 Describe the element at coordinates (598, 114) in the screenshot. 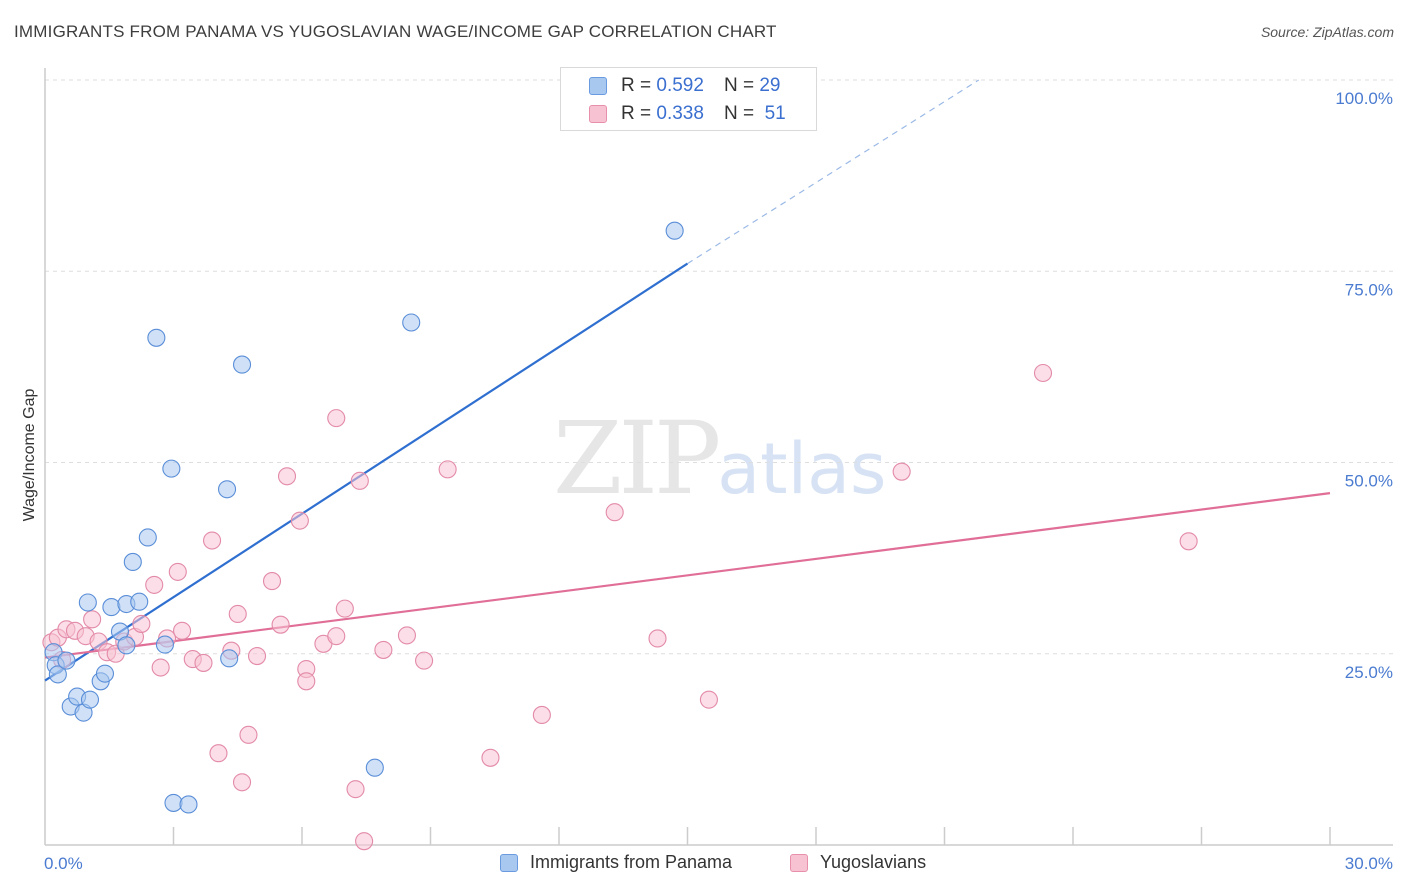

I see `legend-swatch-yugoslavians` at that location.